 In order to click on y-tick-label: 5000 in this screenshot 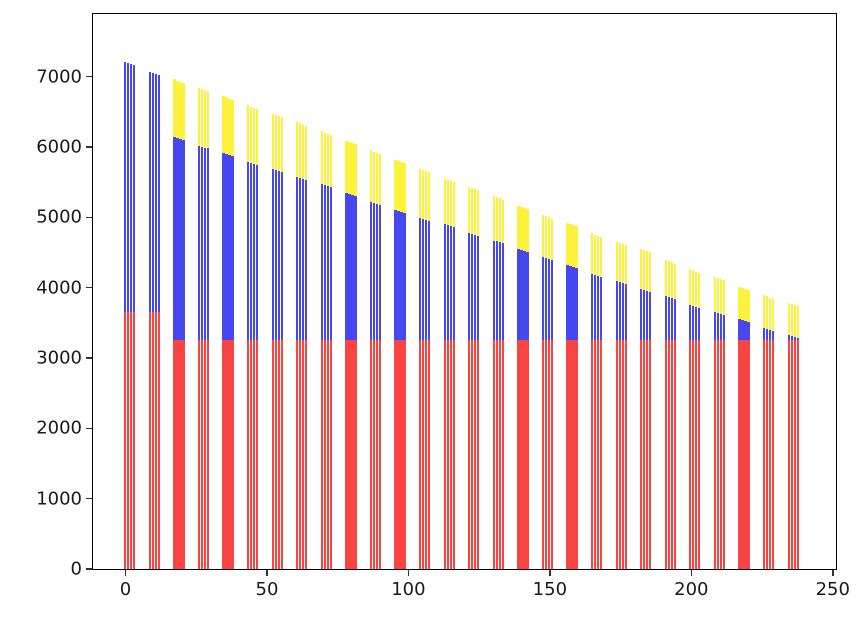, I will do `click(59, 217)`.